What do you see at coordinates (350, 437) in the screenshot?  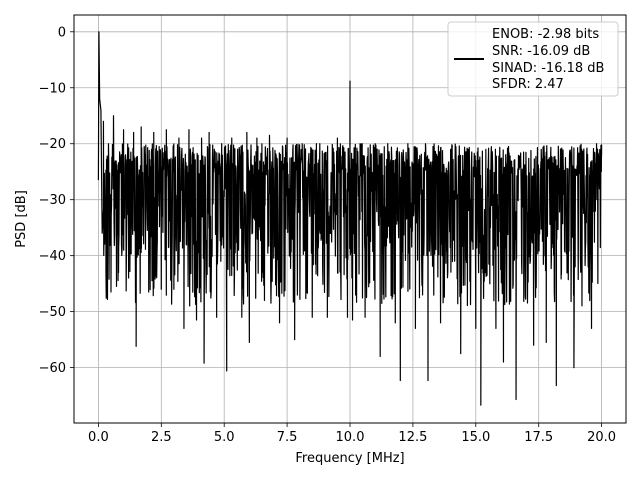 I see `x-tick-label: 10.0` at bounding box center [350, 437].